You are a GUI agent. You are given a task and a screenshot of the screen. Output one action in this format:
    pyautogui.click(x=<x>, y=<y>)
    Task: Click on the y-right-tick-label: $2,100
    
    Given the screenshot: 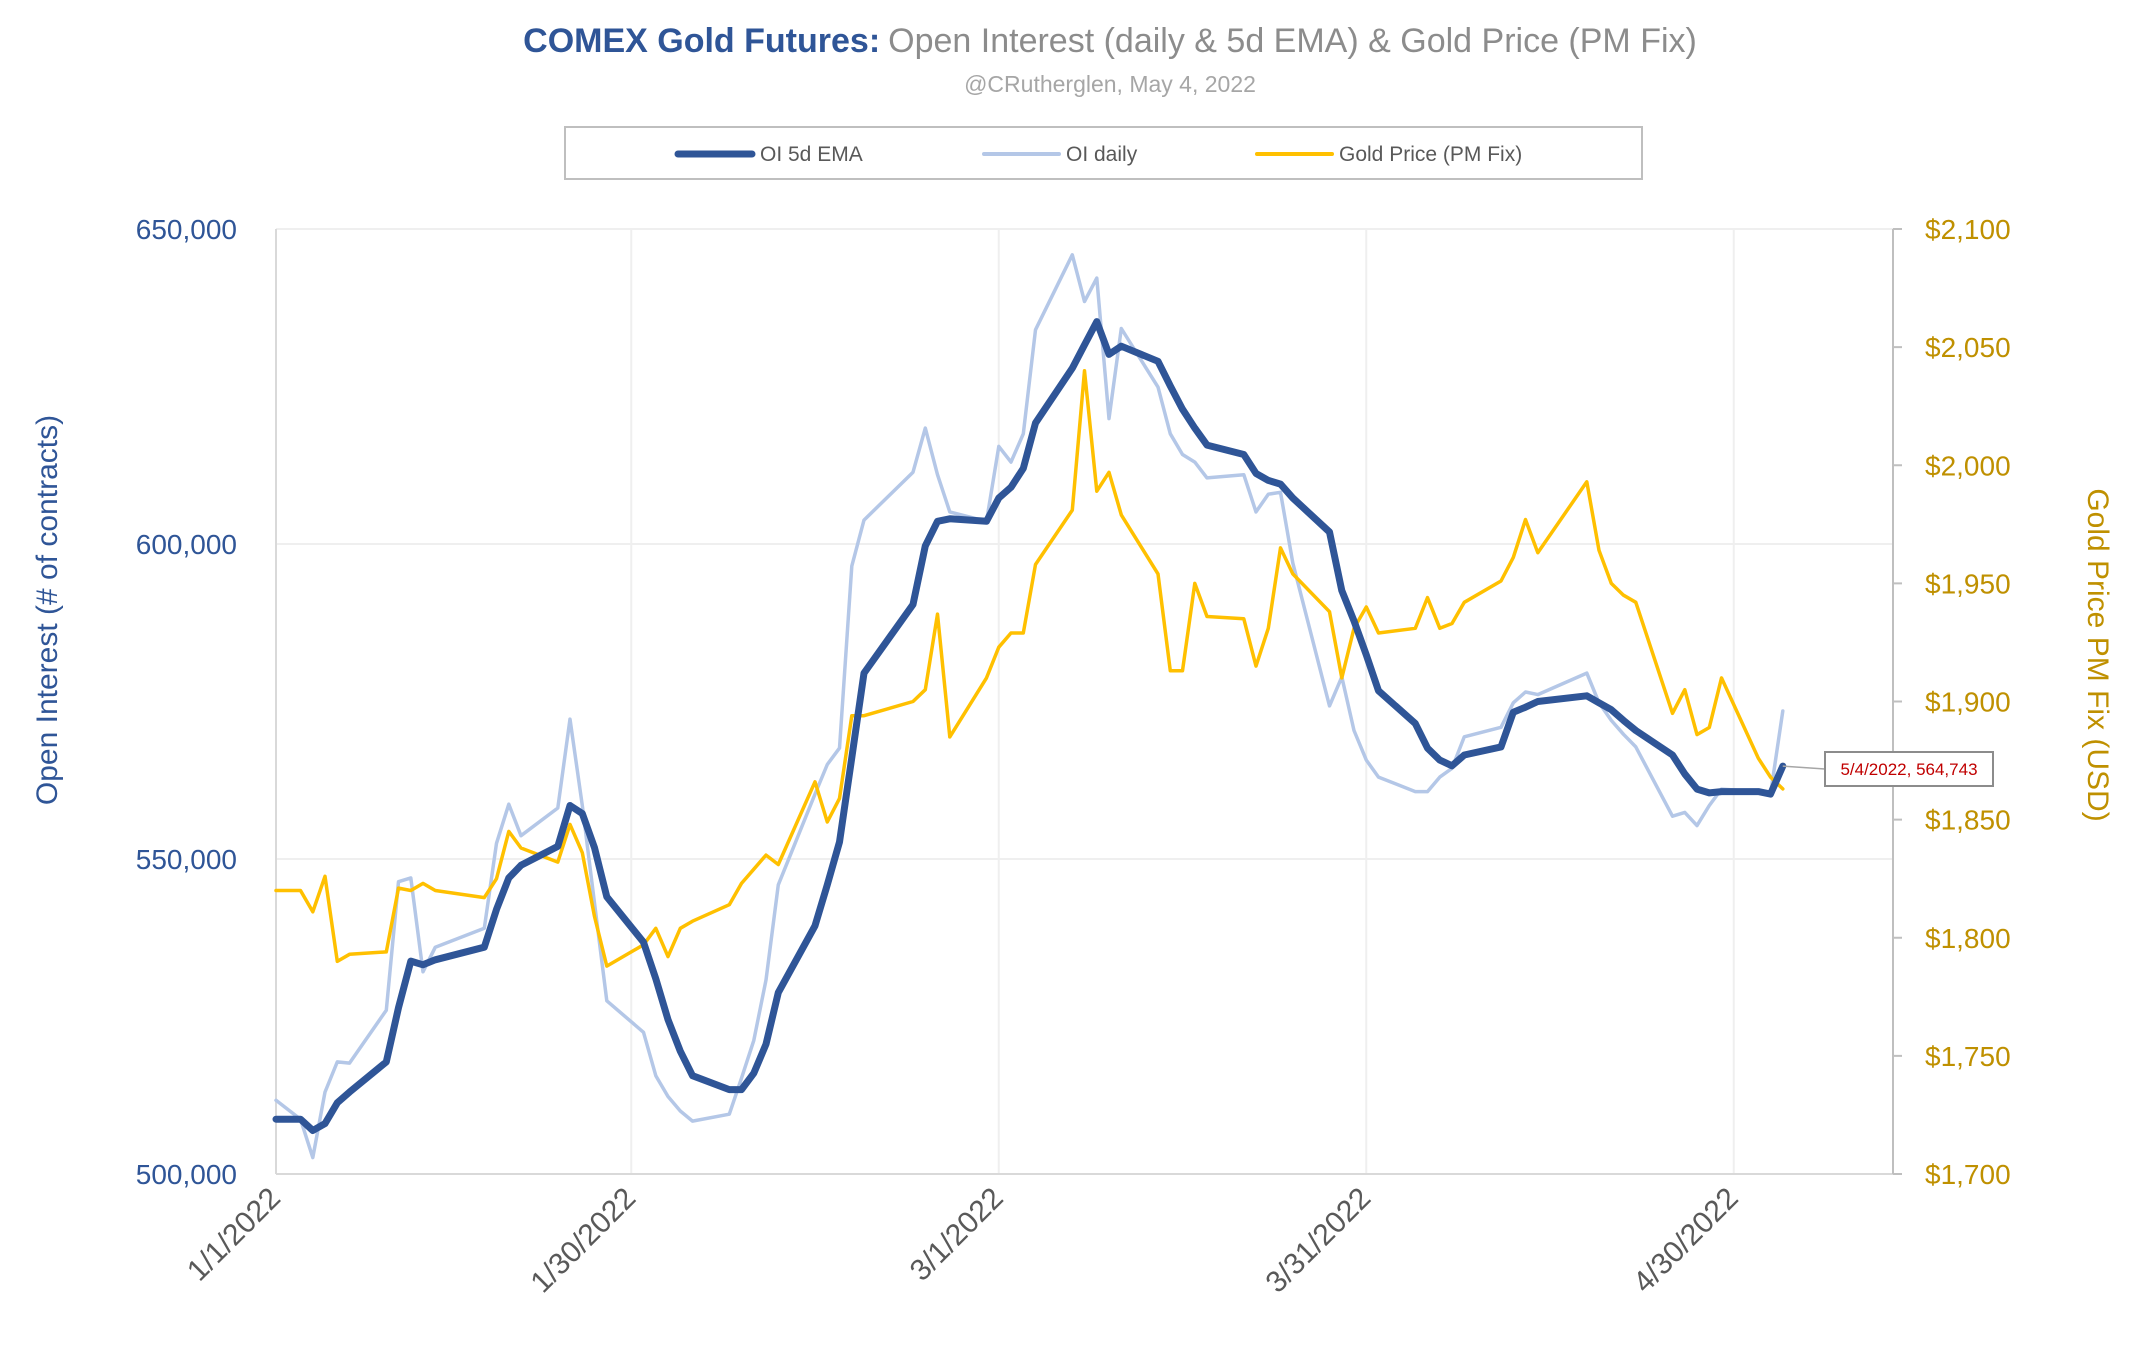 What is the action you would take?
    pyautogui.click(x=1968, y=229)
    